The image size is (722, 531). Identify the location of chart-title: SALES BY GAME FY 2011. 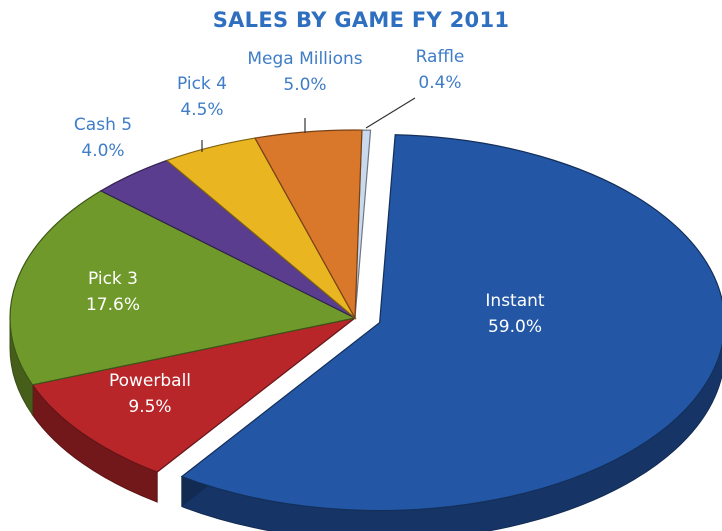
(361, 20).